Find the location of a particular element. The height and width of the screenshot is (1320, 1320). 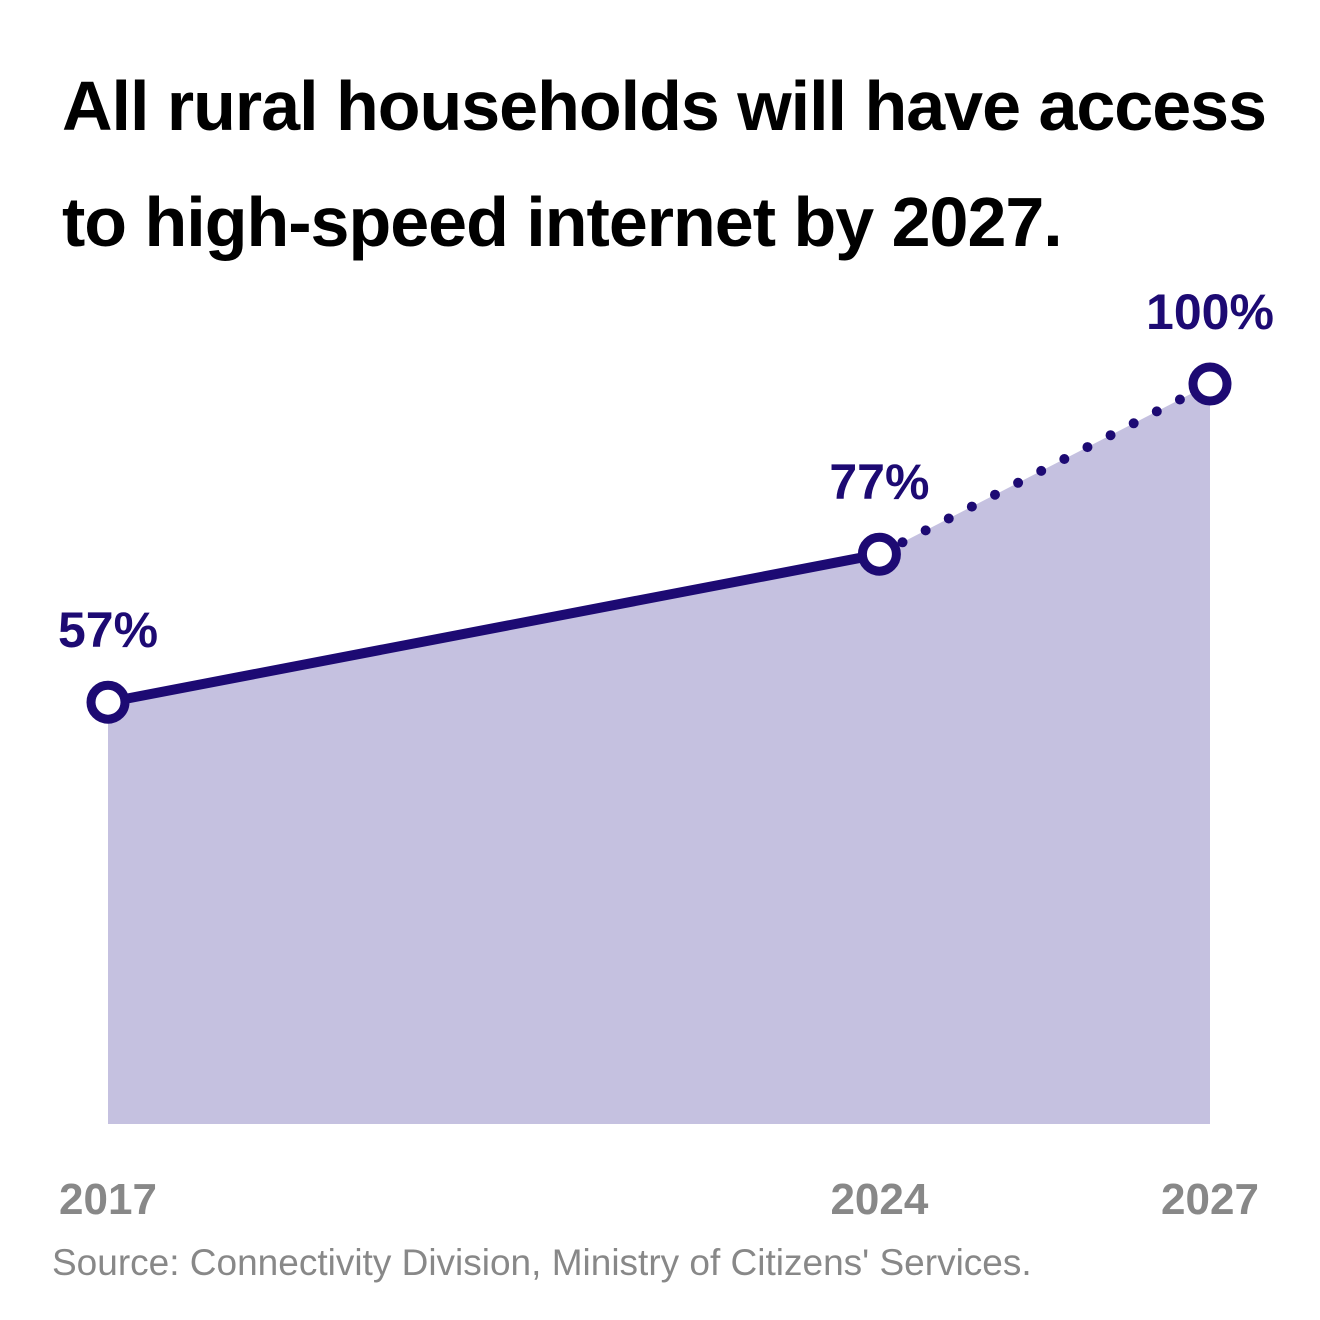

data-point-2024 is located at coordinates (879, 554).